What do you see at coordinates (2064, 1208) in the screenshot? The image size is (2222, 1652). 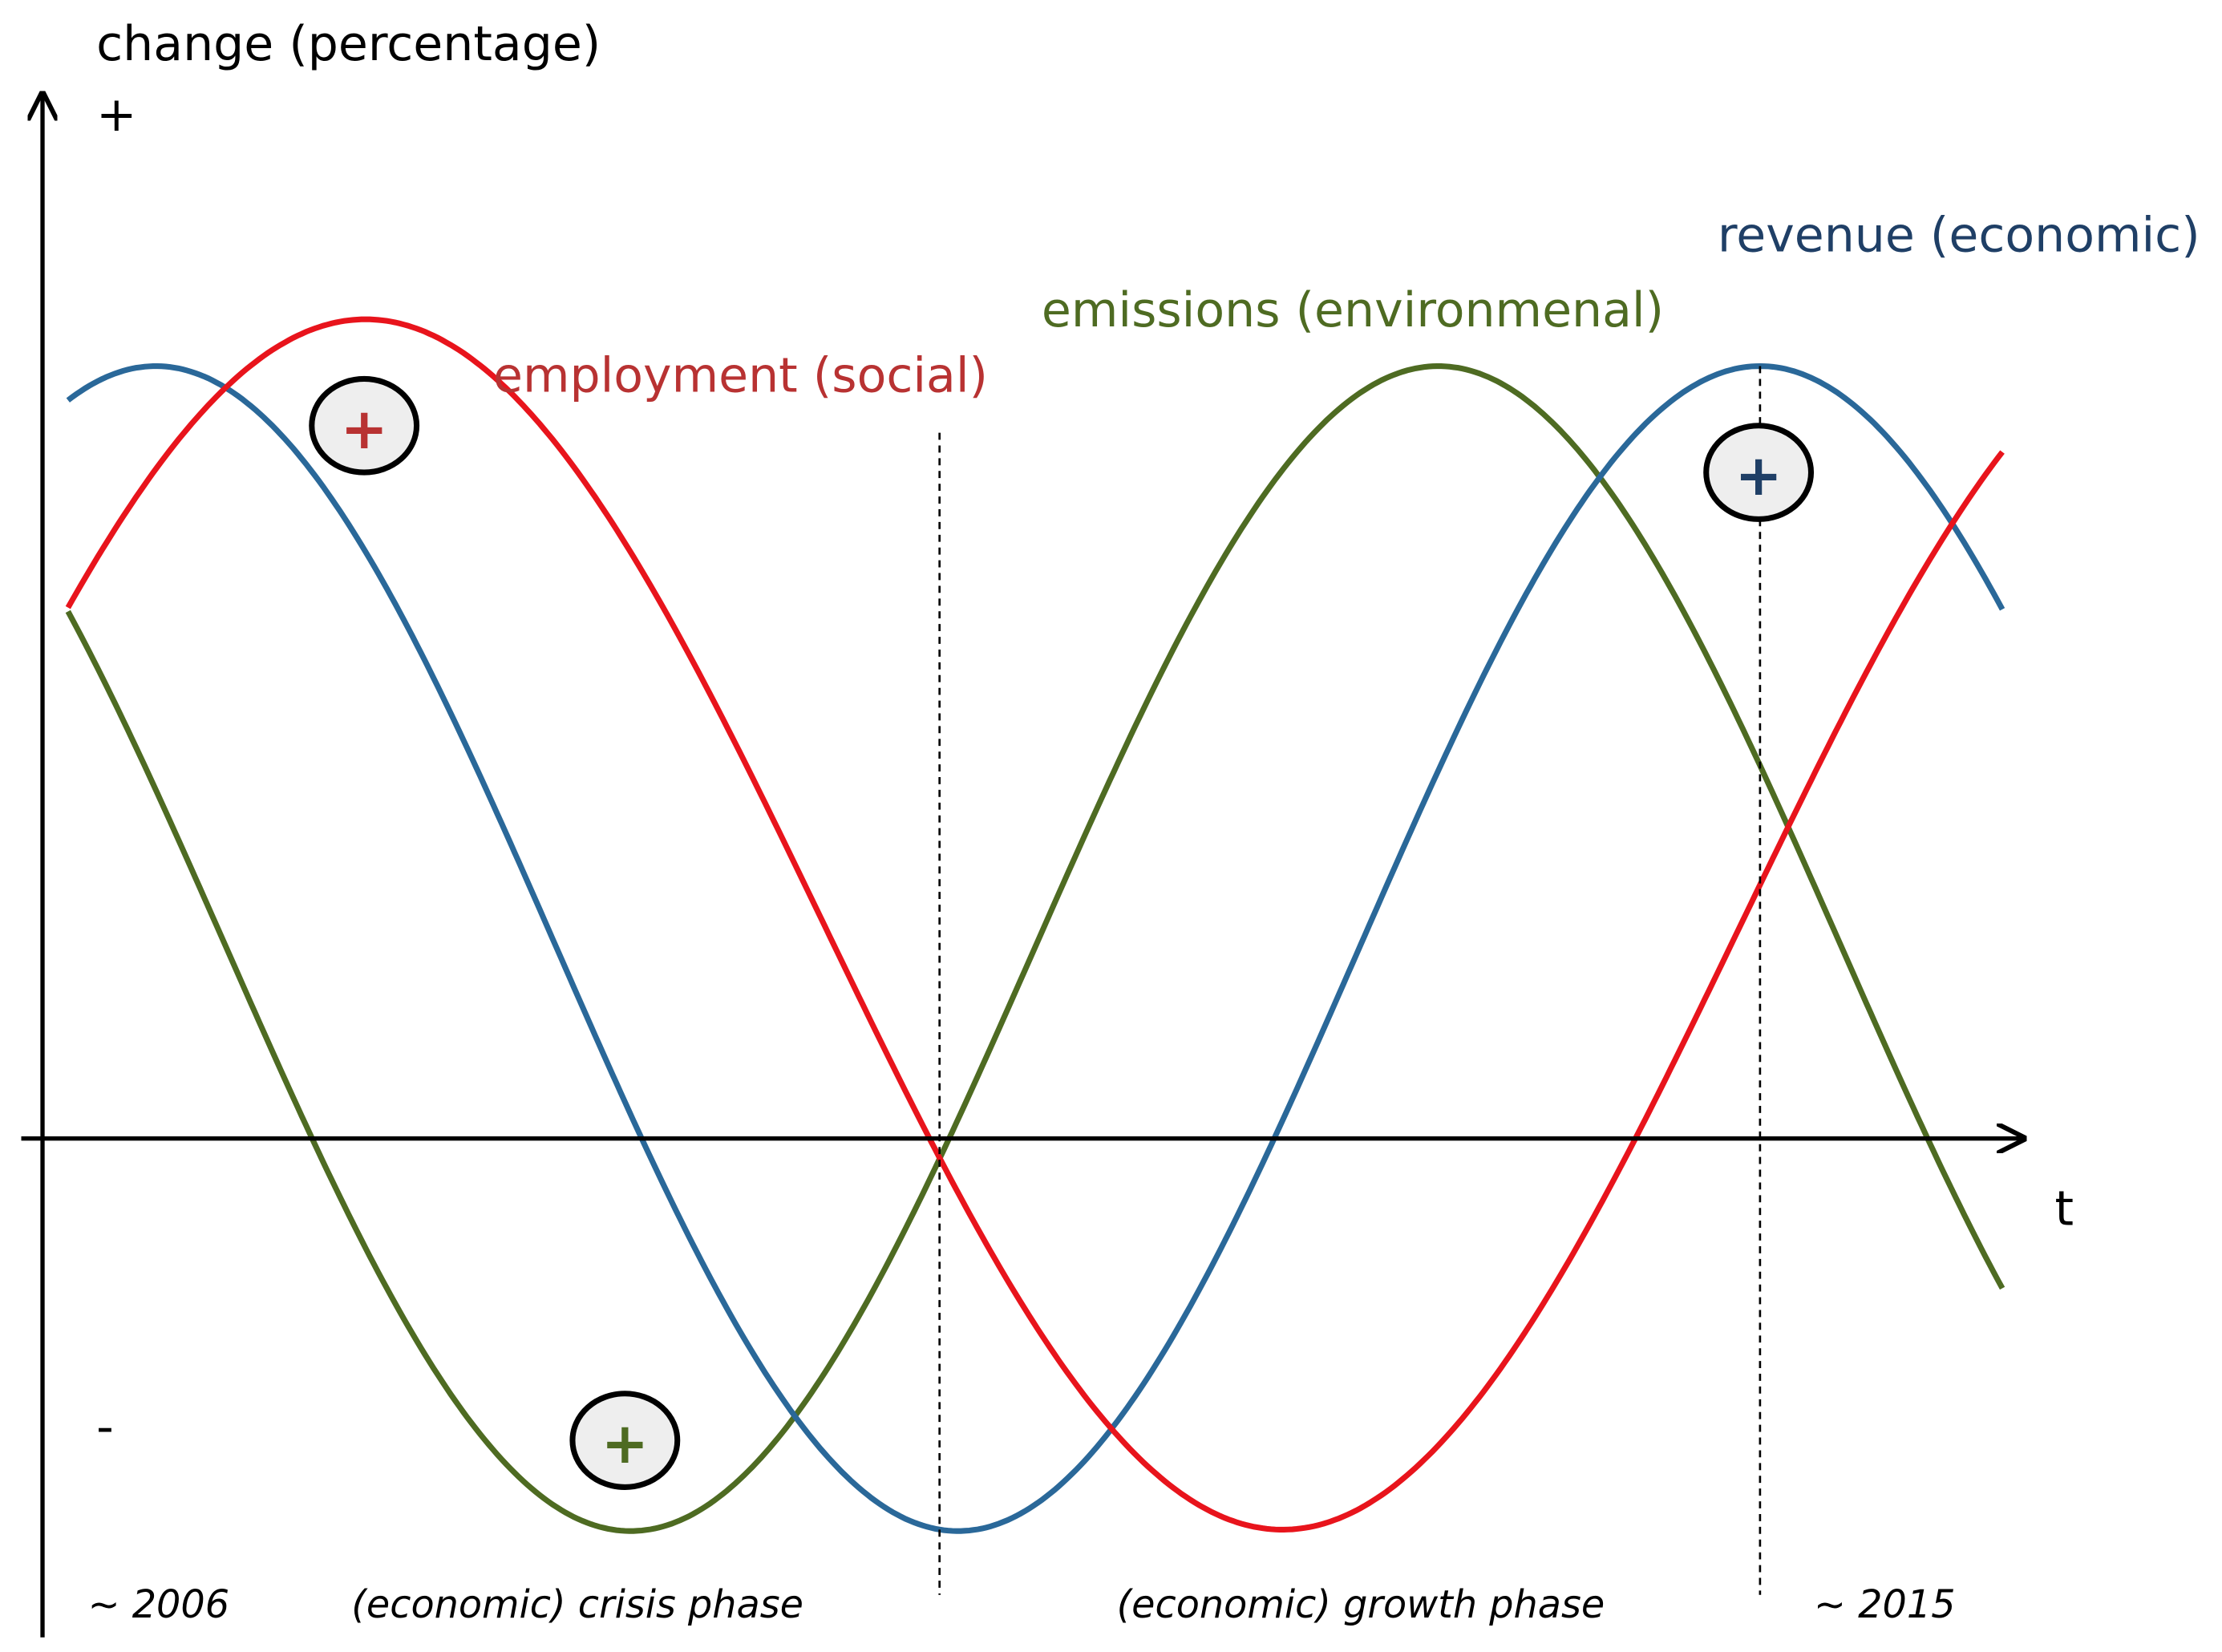 I see `x-axis-label: t` at bounding box center [2064, 1208].